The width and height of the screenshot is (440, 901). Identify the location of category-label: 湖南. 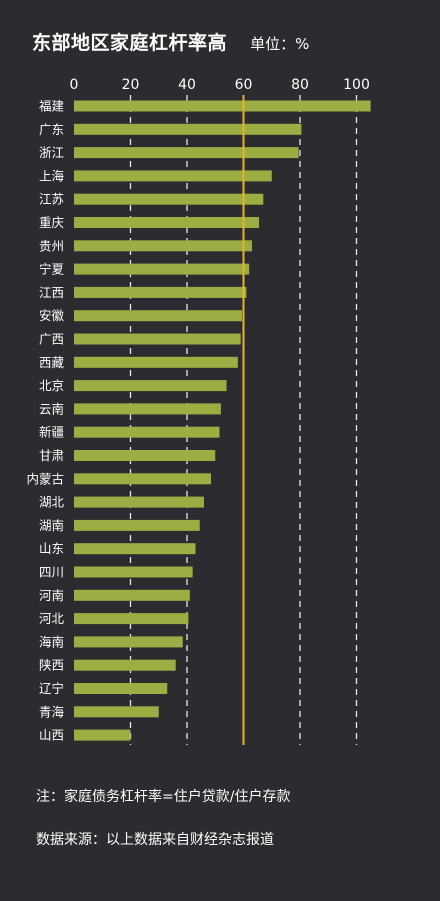
(51, 525).